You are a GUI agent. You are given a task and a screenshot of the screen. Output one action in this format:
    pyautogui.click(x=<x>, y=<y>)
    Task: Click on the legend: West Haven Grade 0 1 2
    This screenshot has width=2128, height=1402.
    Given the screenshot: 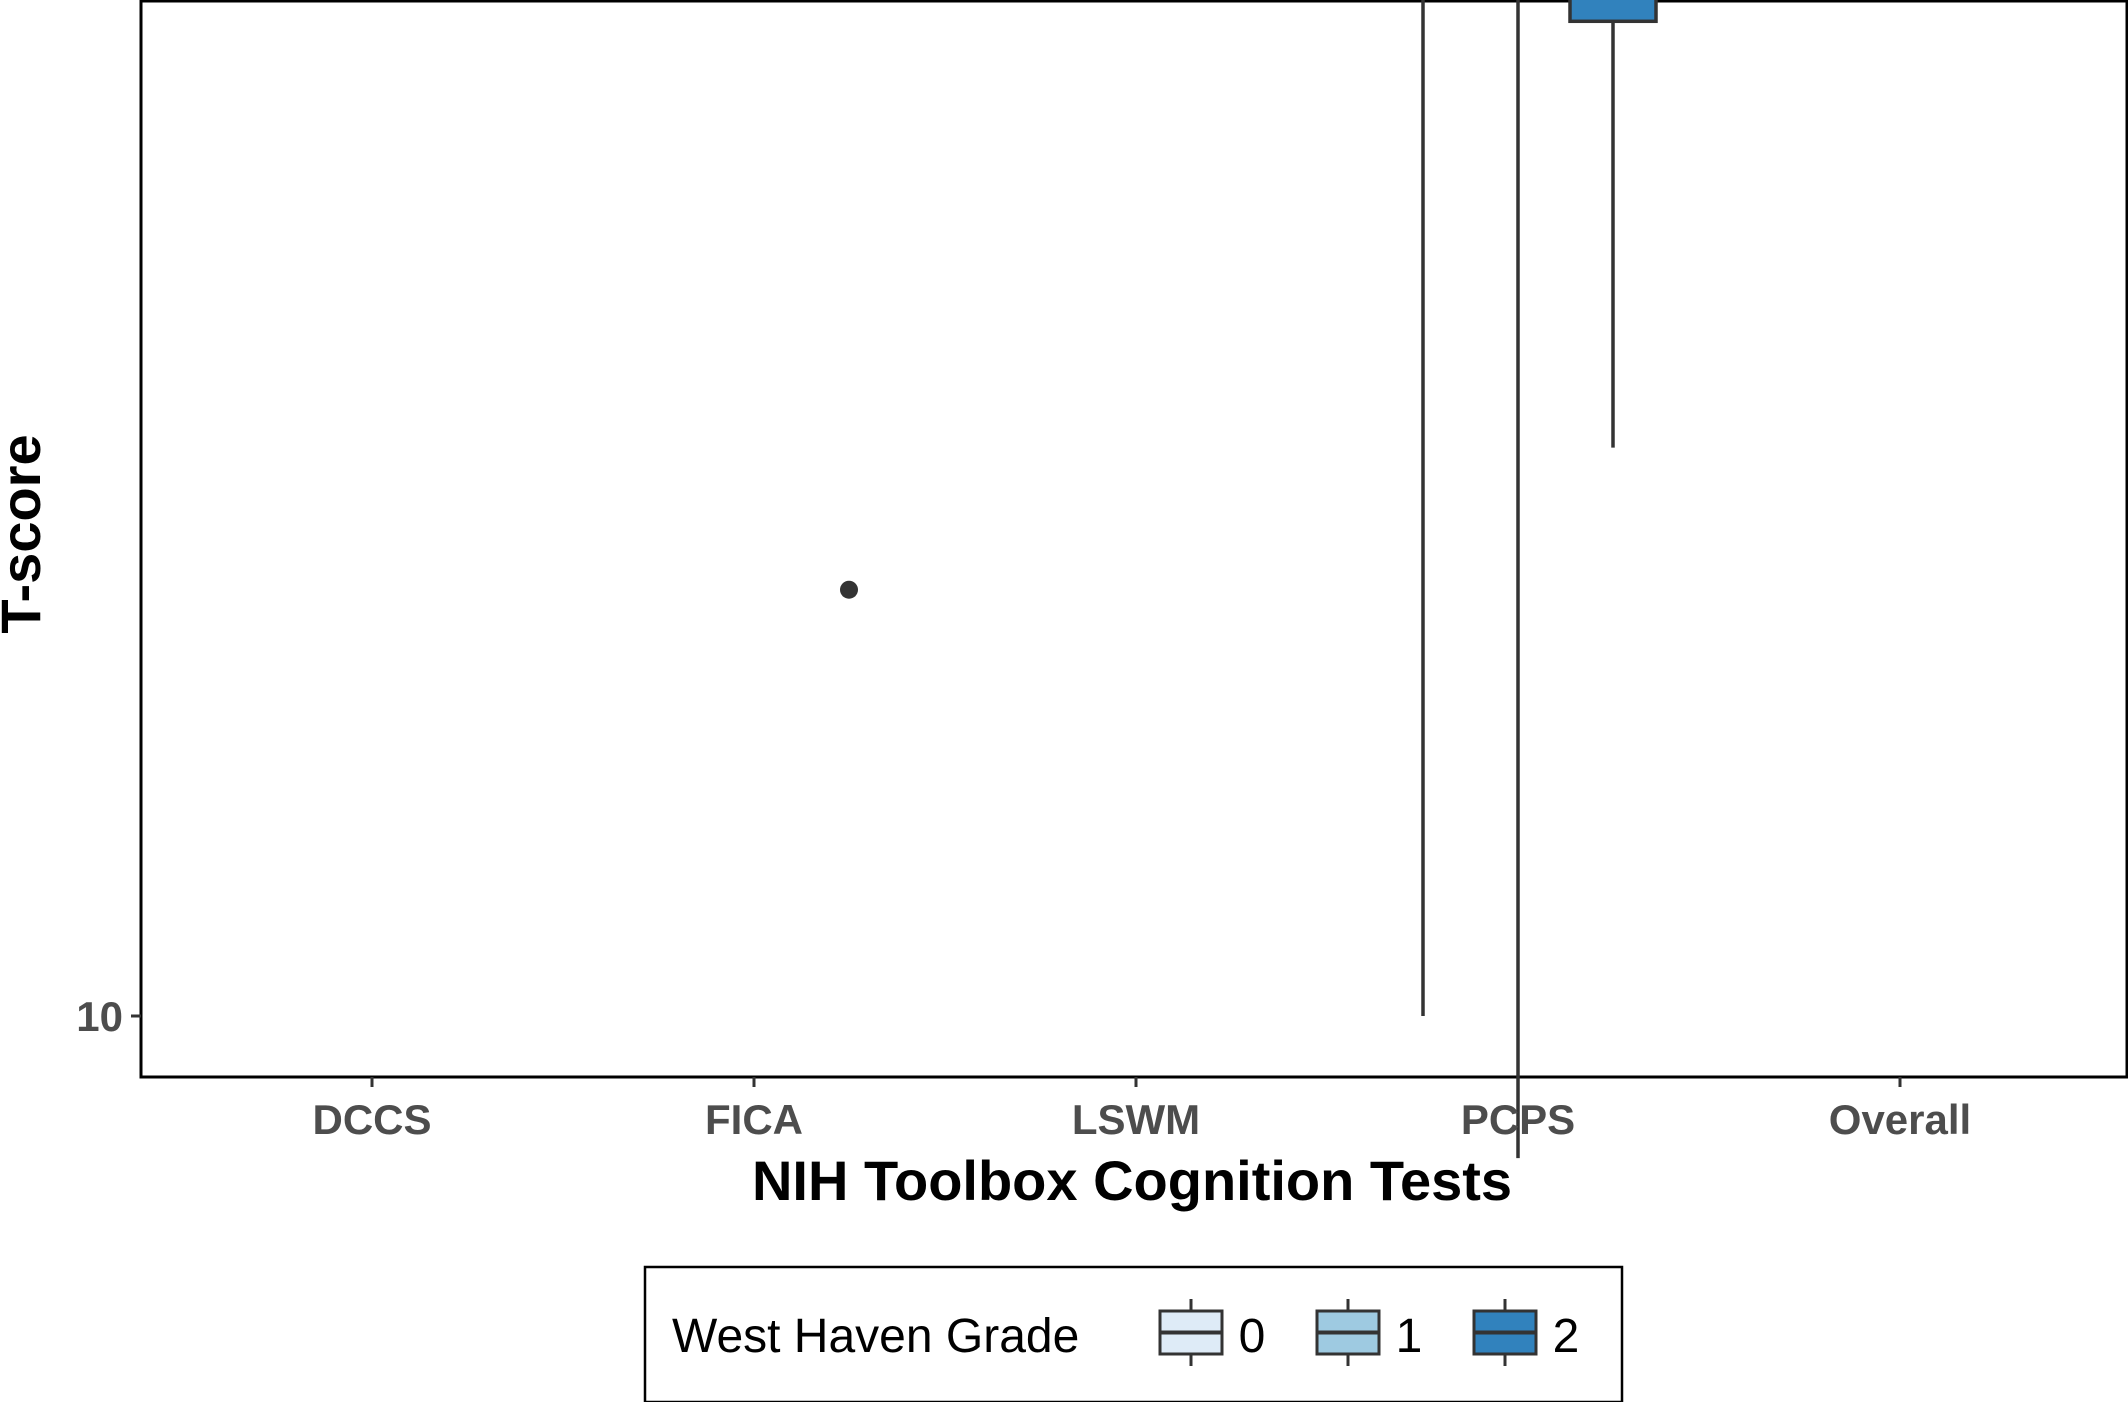 What is the action you would take?
    pyautogui.click(x=1133, y=1333)
    